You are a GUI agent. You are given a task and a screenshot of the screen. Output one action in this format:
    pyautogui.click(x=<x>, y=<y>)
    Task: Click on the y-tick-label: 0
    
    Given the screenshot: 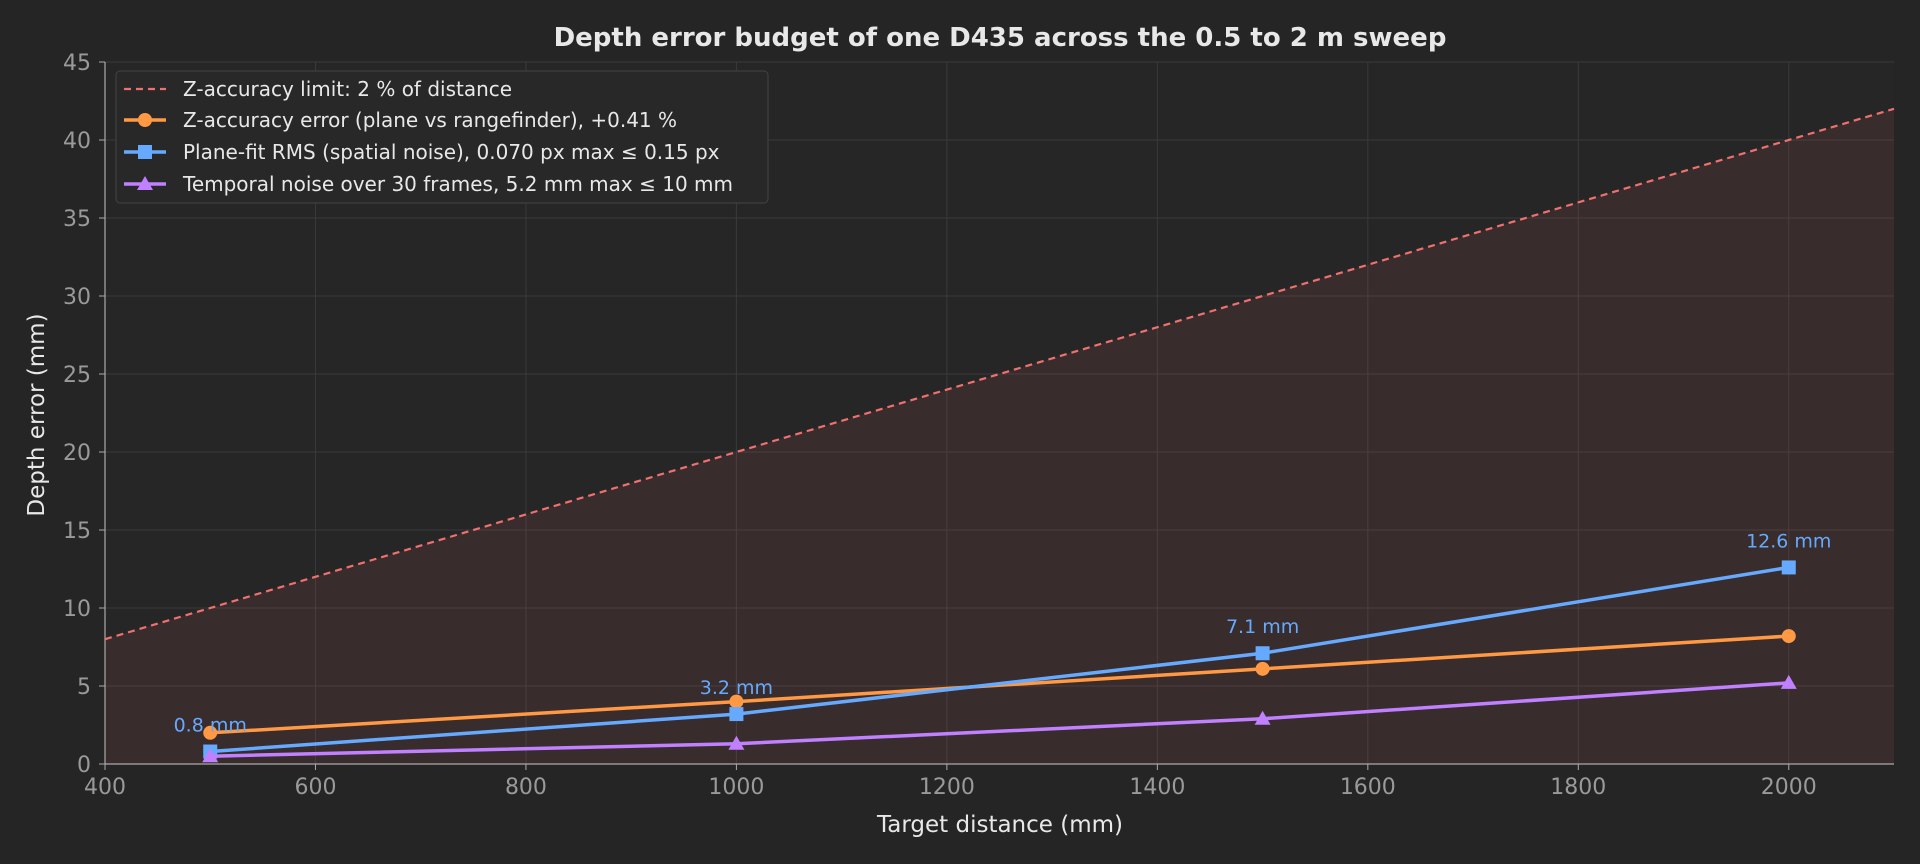 What is the action you would take?
    pyautogui.click(x=84, y=765)
    